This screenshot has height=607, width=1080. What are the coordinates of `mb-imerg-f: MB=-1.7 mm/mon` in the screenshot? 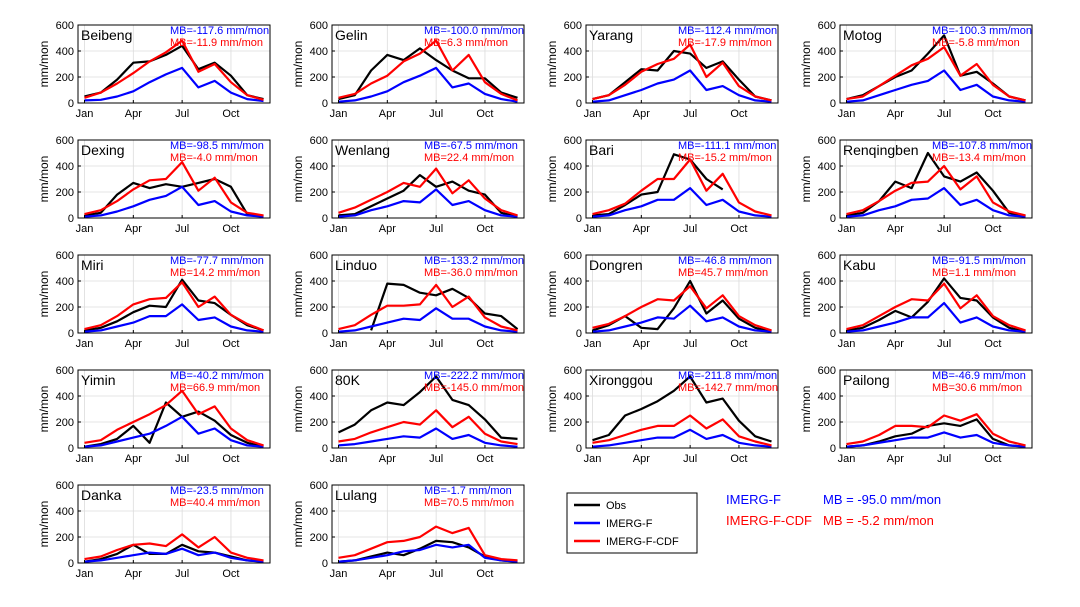 It's located at (468, 491).